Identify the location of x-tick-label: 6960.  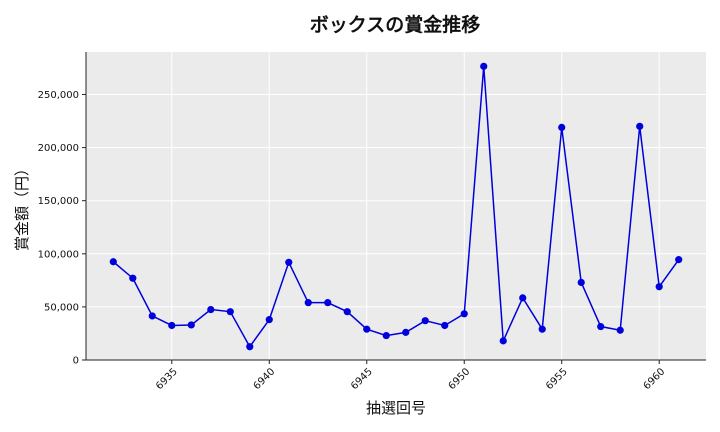
(655, 379).